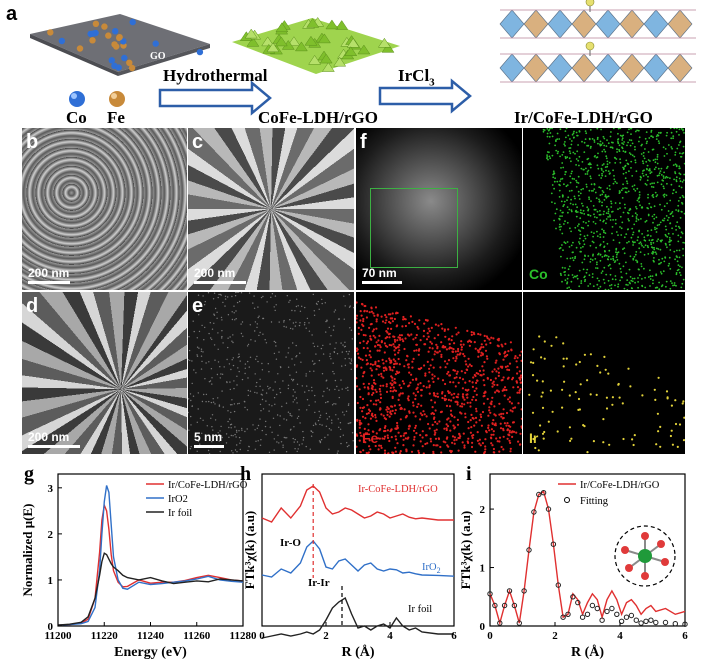  Describe the element at coordinates (116, 46) in the screenshot. I see `fe-atom` at that location.